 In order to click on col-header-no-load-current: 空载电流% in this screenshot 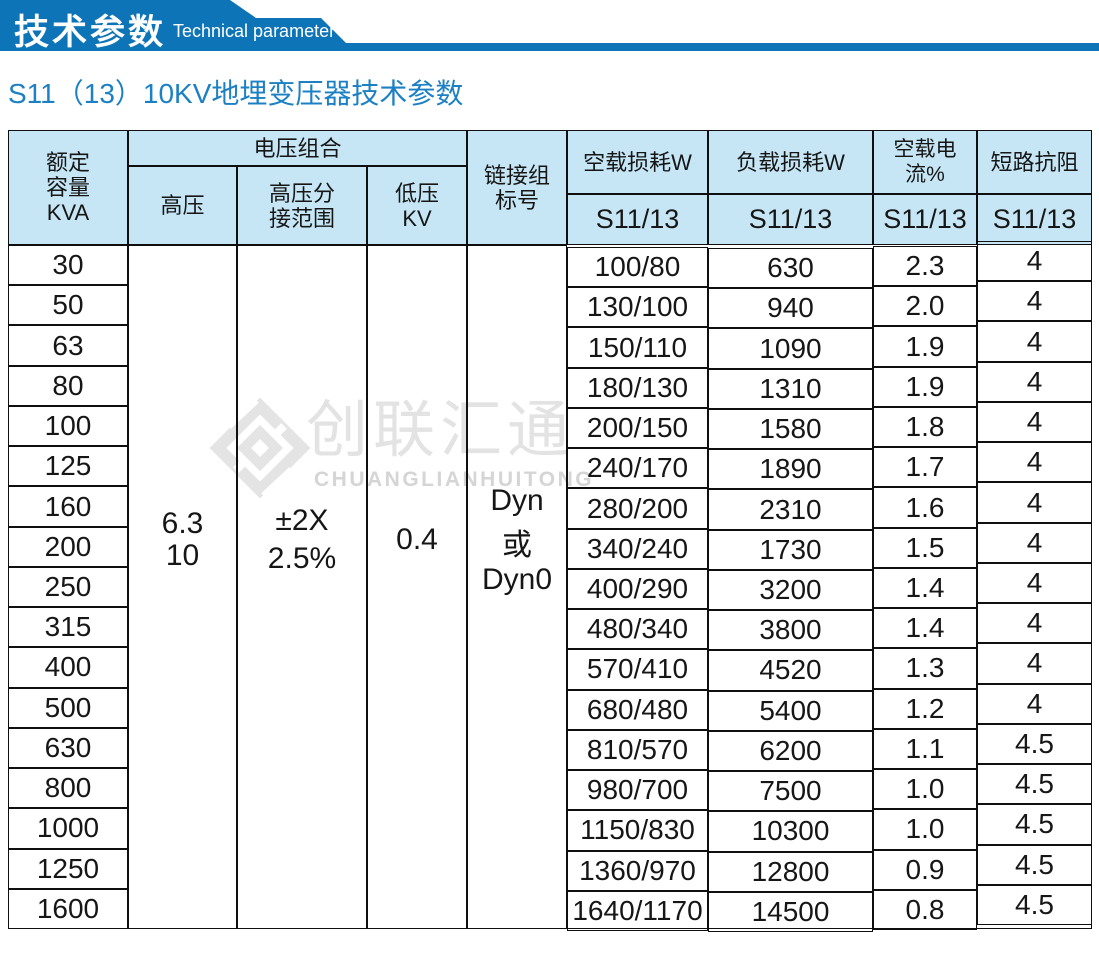, I will do `click(925, 162)`.